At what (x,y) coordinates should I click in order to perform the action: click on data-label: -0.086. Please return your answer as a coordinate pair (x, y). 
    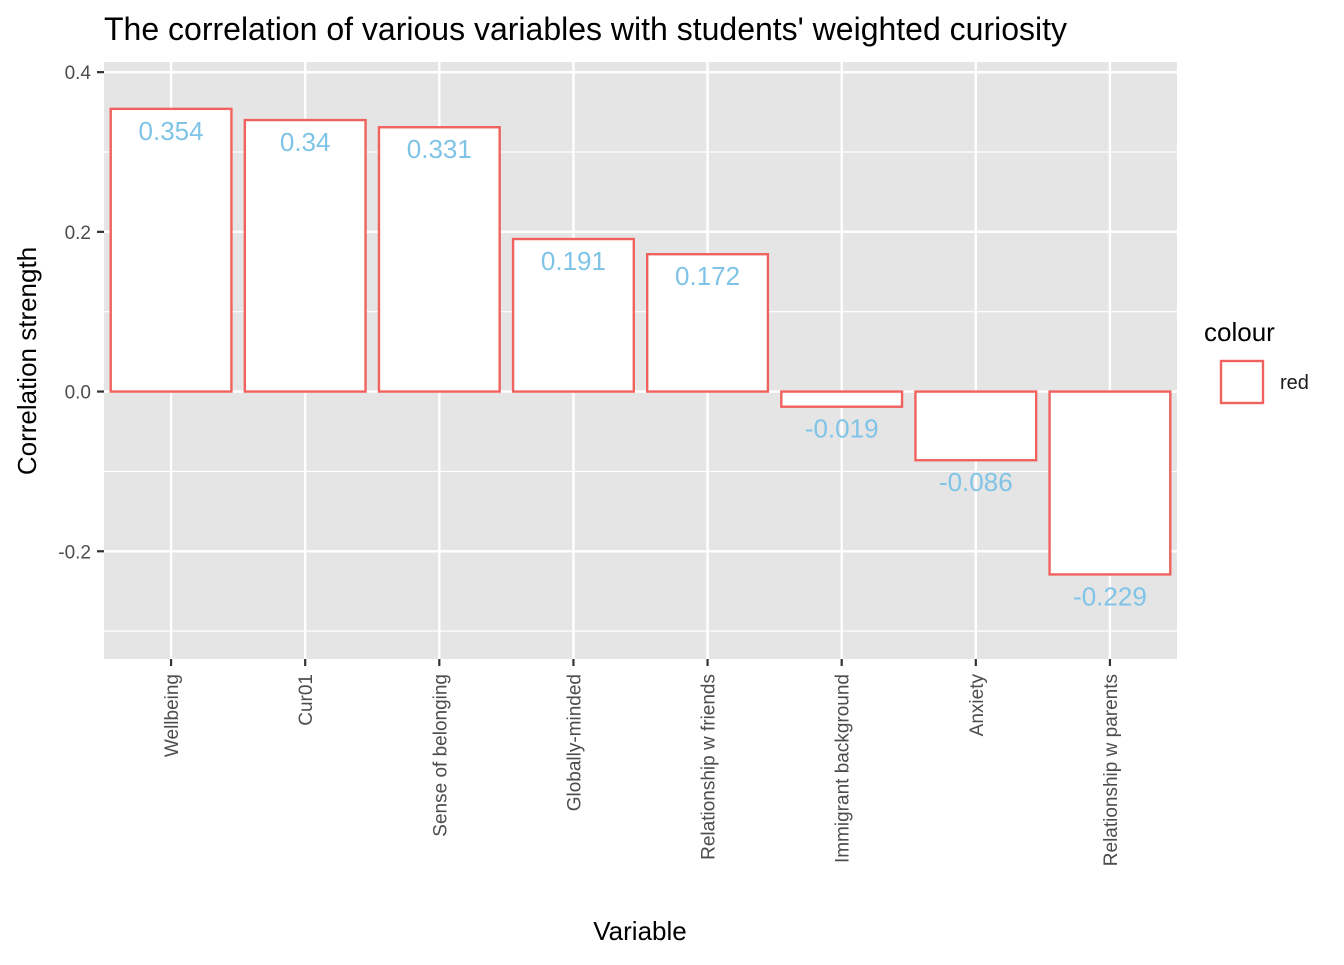
    Looking at the image, I should click on (976, 482).